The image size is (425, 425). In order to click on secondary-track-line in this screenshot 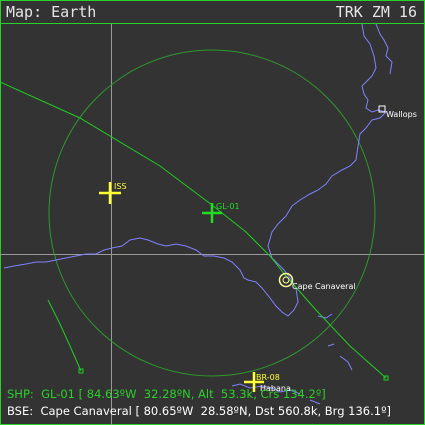, I will do `click(64, 335)`.